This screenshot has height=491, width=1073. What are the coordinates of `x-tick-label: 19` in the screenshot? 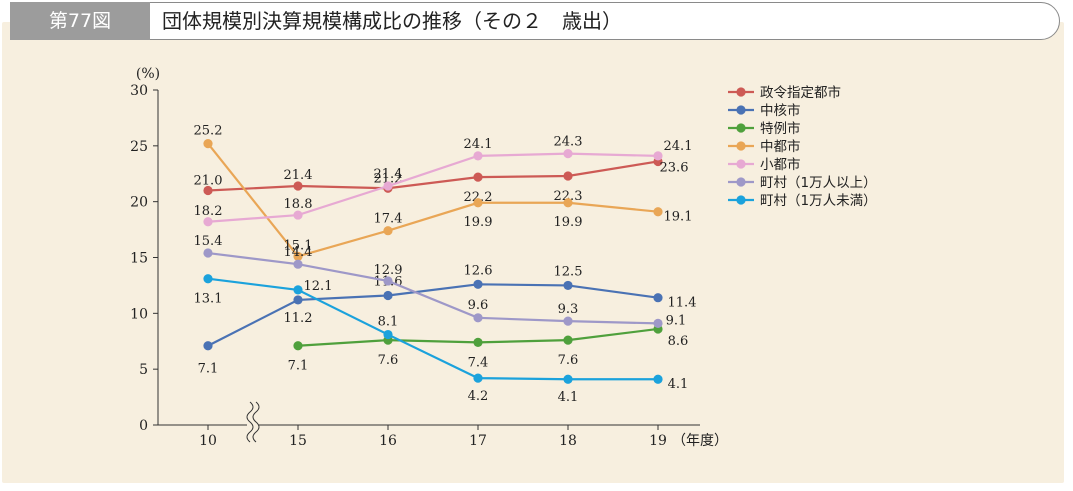 It's located at (658, 441).